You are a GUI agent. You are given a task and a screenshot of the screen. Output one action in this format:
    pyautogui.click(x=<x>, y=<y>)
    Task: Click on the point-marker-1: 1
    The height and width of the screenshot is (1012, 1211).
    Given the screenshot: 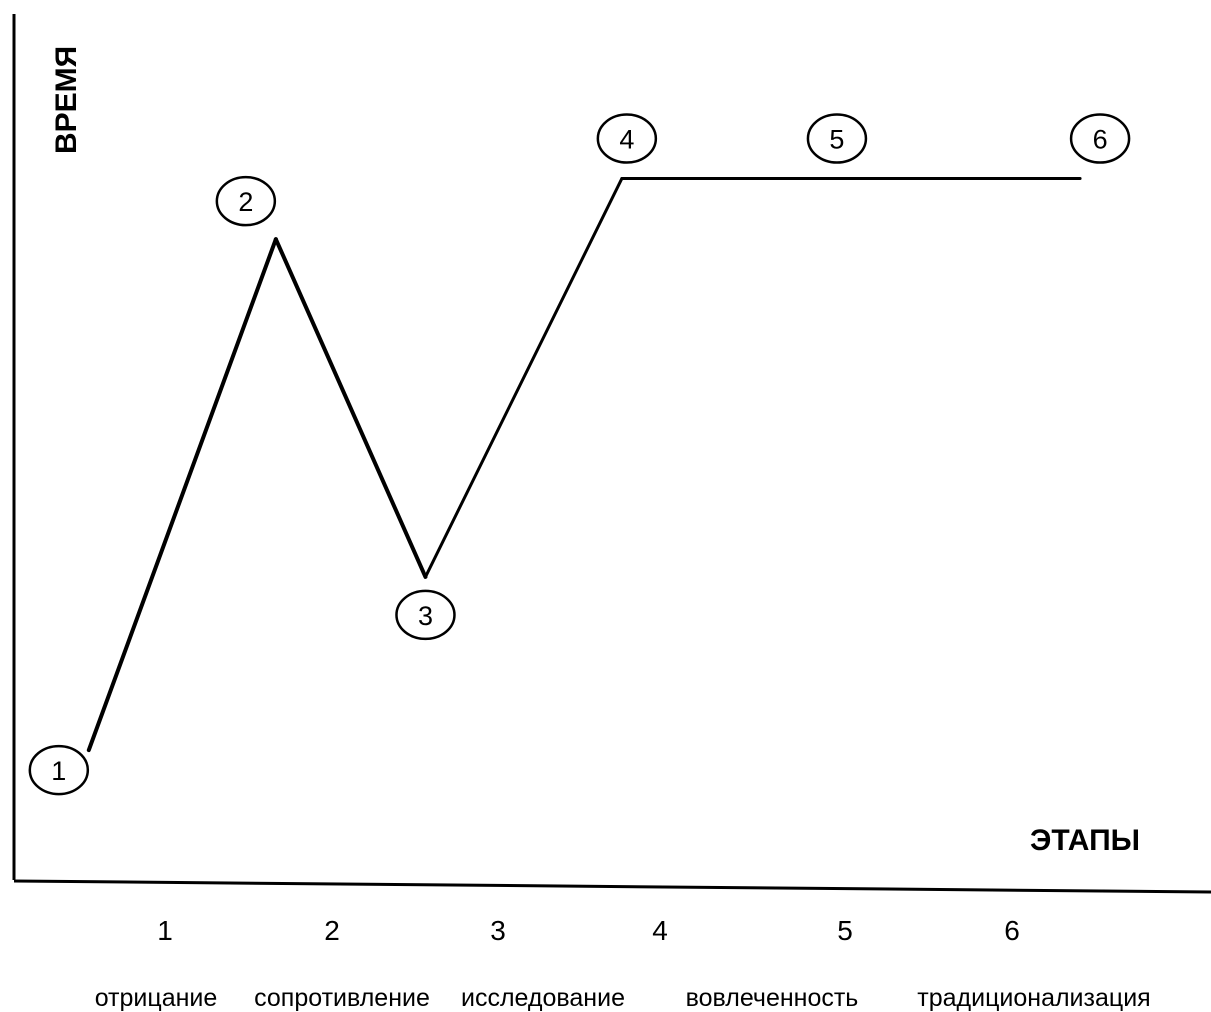 What is the action you would take?
    pyautogui.click(x=59, y=770)
    